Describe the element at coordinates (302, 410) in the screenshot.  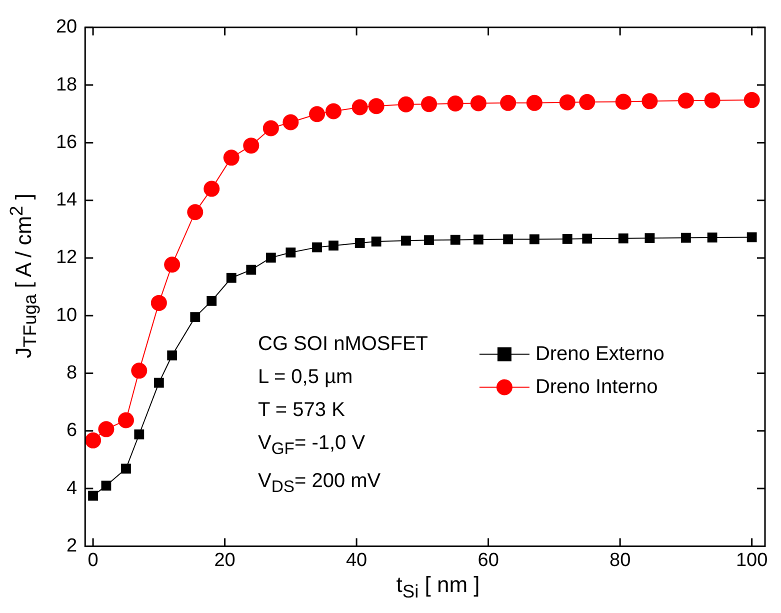
I see `annotation: T = 573 K` at that location.